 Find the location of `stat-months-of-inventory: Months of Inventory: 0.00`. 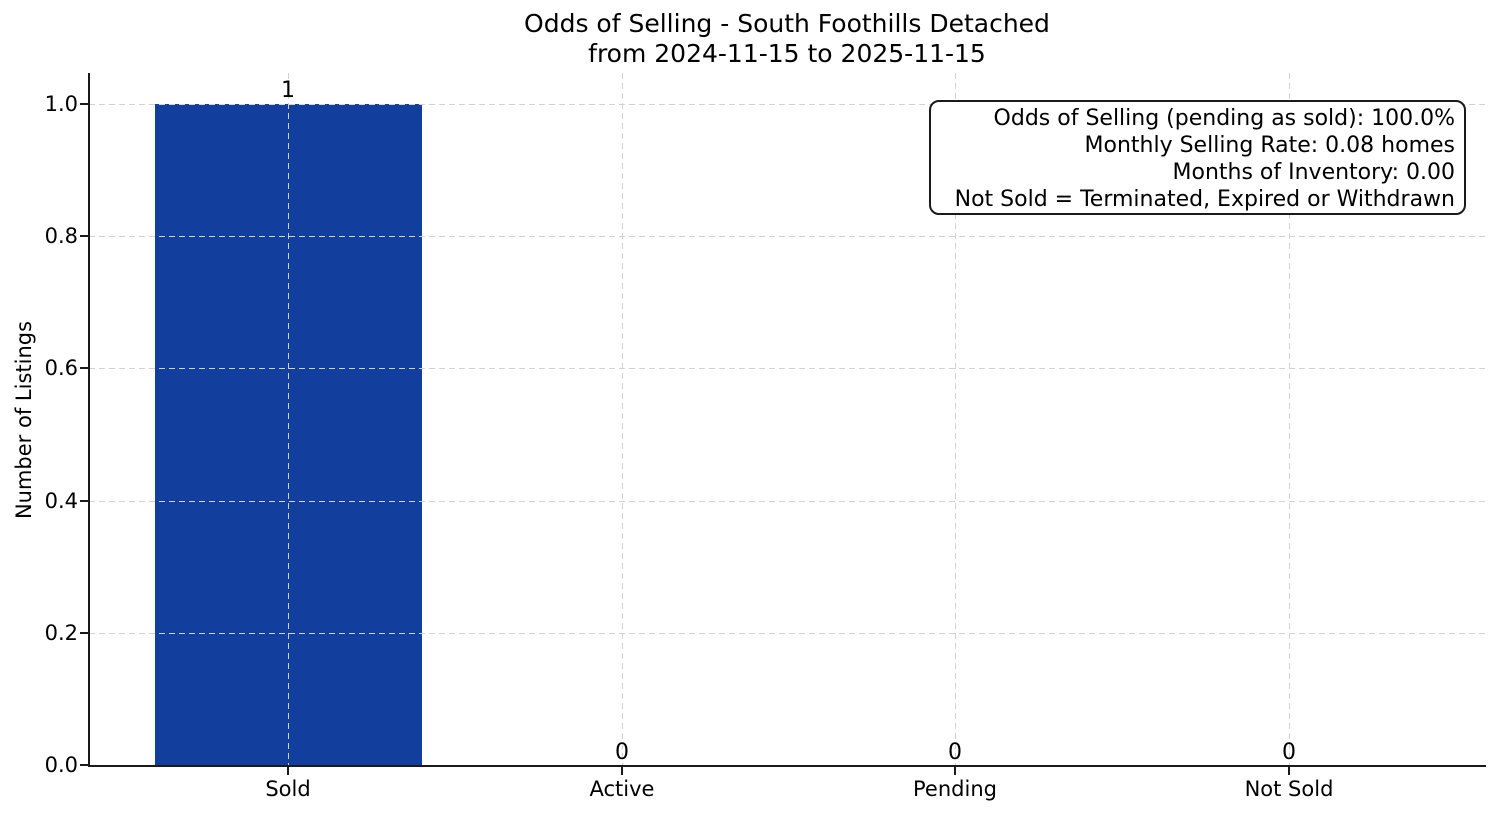

stat-months-of-inventory: Months of Inventory: 0.00 is located at coordinates (1313, 172).